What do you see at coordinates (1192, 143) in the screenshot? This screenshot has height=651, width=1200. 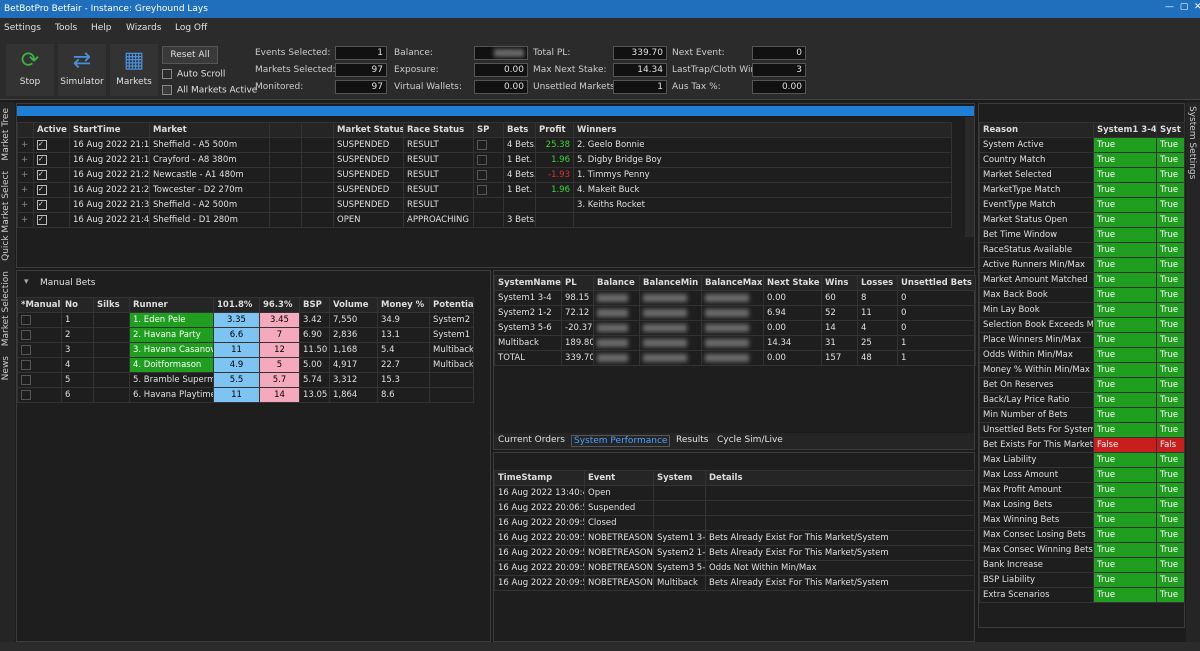 I see `side-tab: System Settings` at bounding box center [1192, 143].